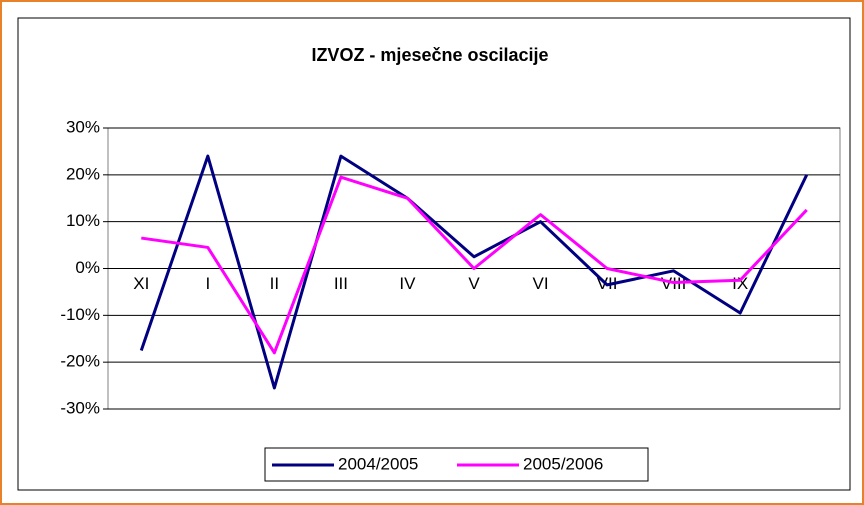 The image size is (864, 505). Describe the element at coordinates (87, 267) in the screenshot. I see `y-tick-label: 0%` at that location.